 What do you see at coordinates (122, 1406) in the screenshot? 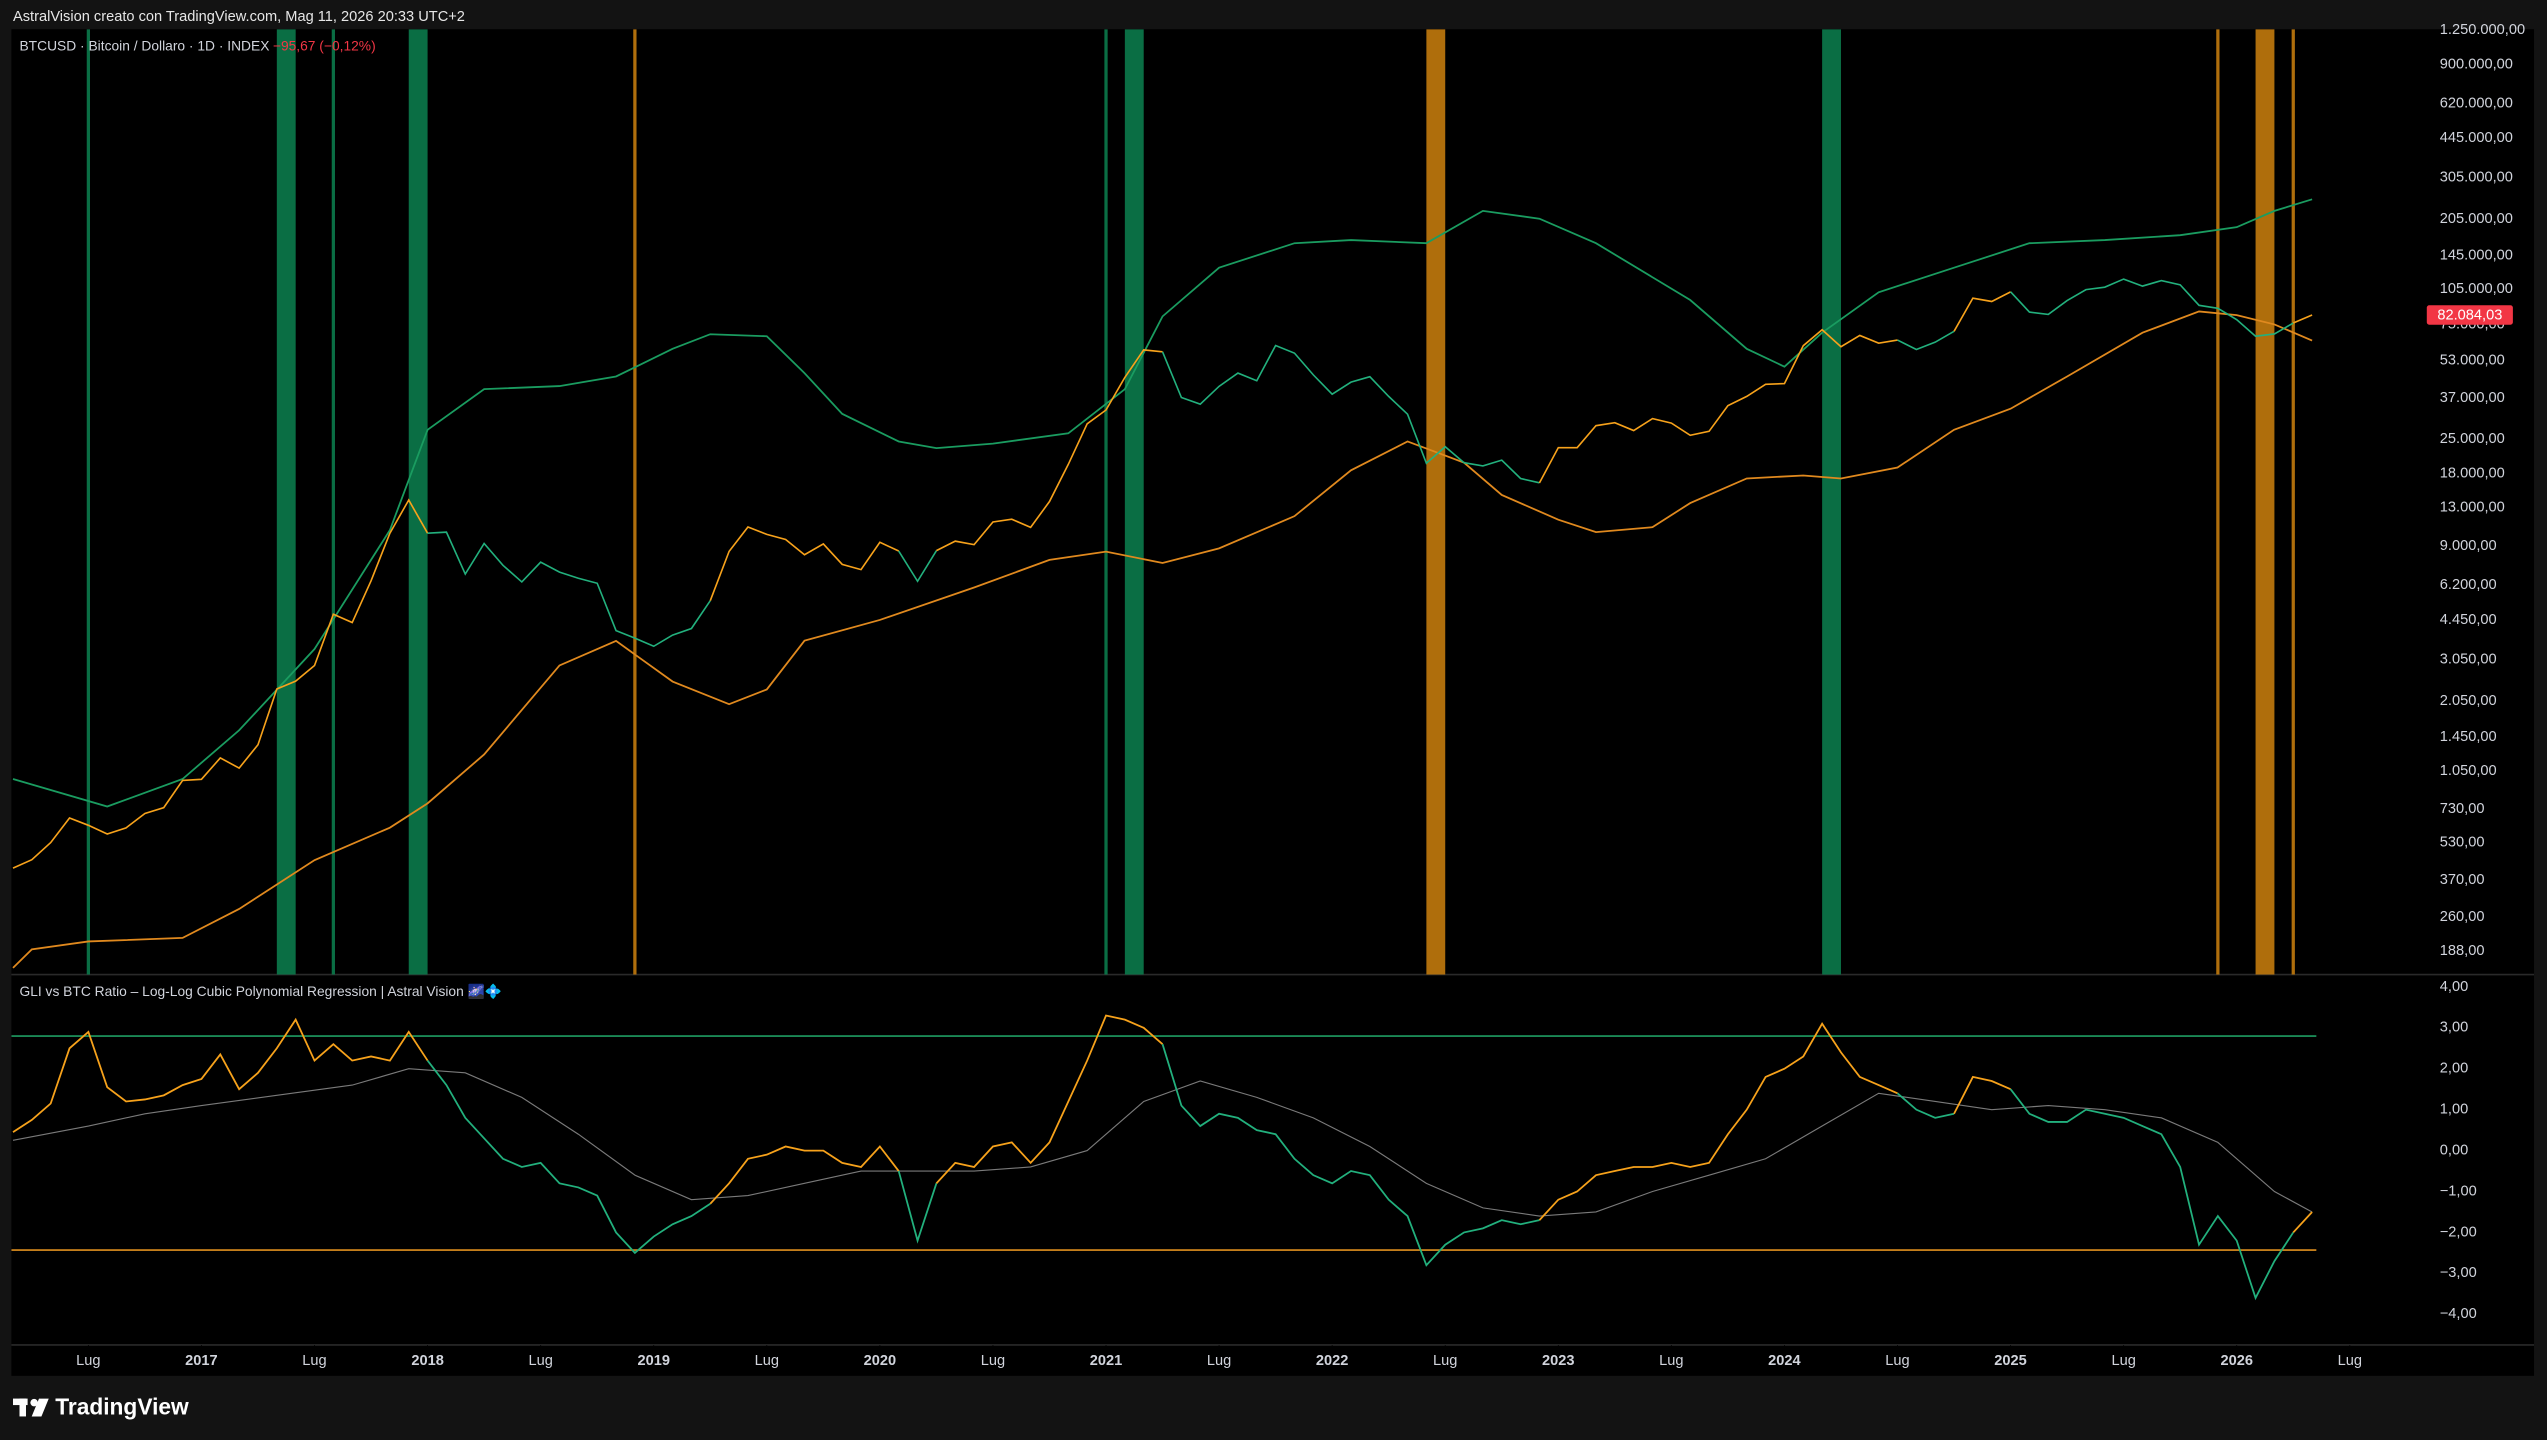
I see `brand-name: TradingView` at bounding box center [122, 1406].